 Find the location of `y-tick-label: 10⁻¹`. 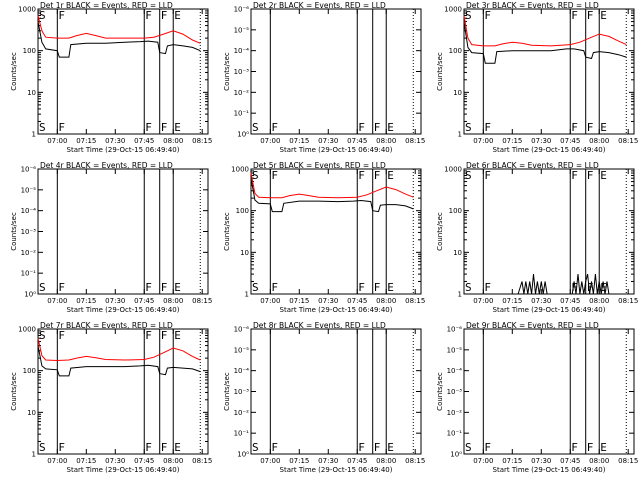

y-tick-label: 10⁻¹ is located at coordinates (455, 434).